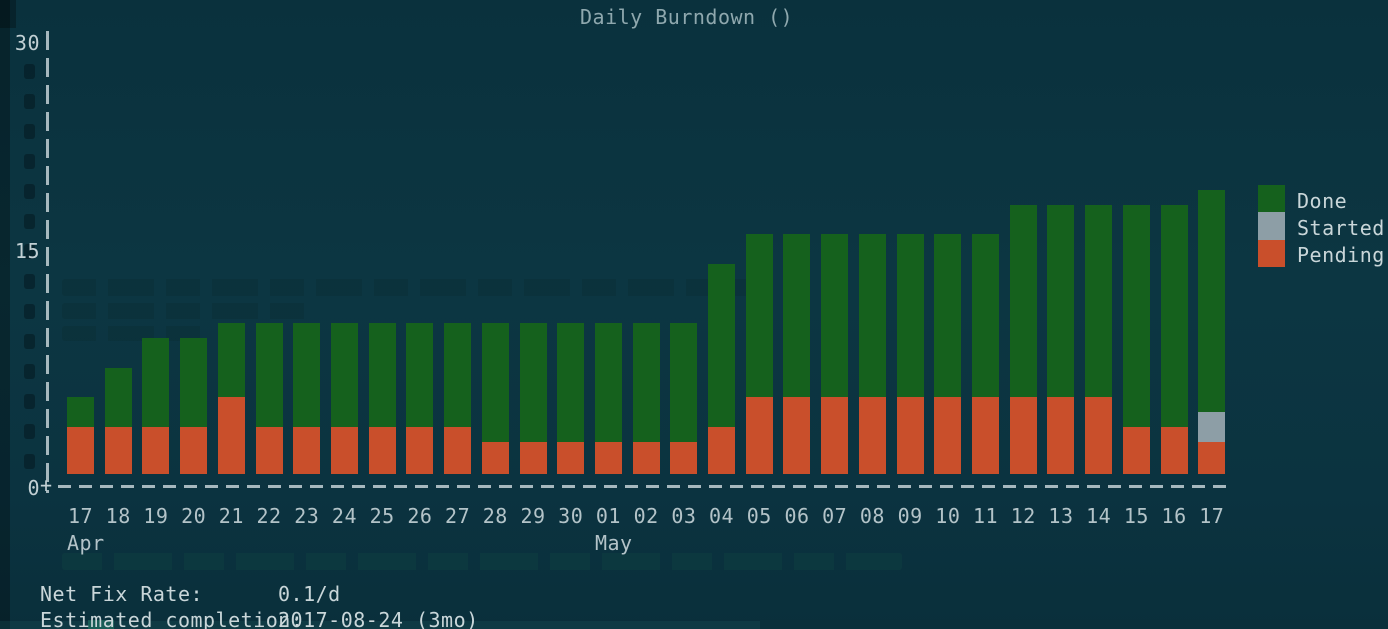 This screenshot has width=1388, height=629. What do you see at coordinates (613, 543) in the screenshot?
I see `month-label-may: May` at bounding box center [613, 543].